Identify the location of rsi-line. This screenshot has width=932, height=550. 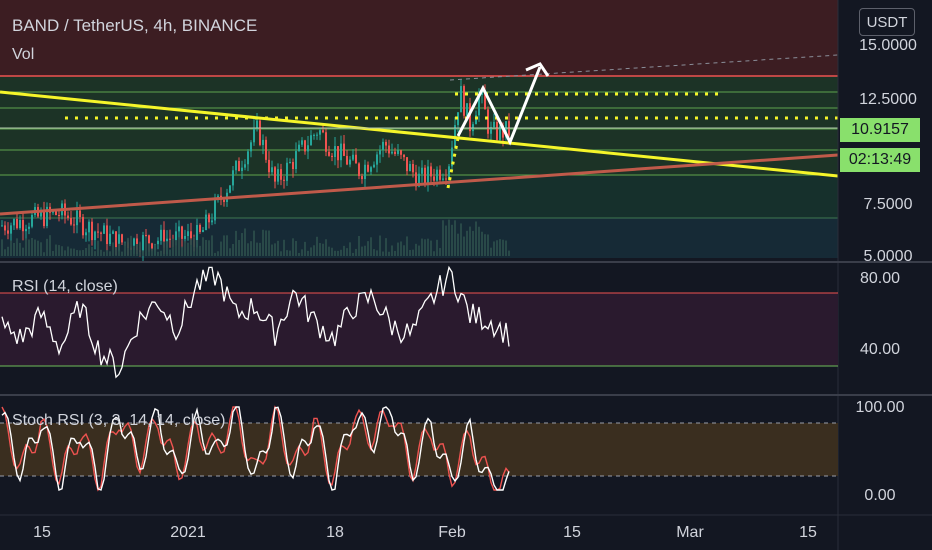
(255, 322).